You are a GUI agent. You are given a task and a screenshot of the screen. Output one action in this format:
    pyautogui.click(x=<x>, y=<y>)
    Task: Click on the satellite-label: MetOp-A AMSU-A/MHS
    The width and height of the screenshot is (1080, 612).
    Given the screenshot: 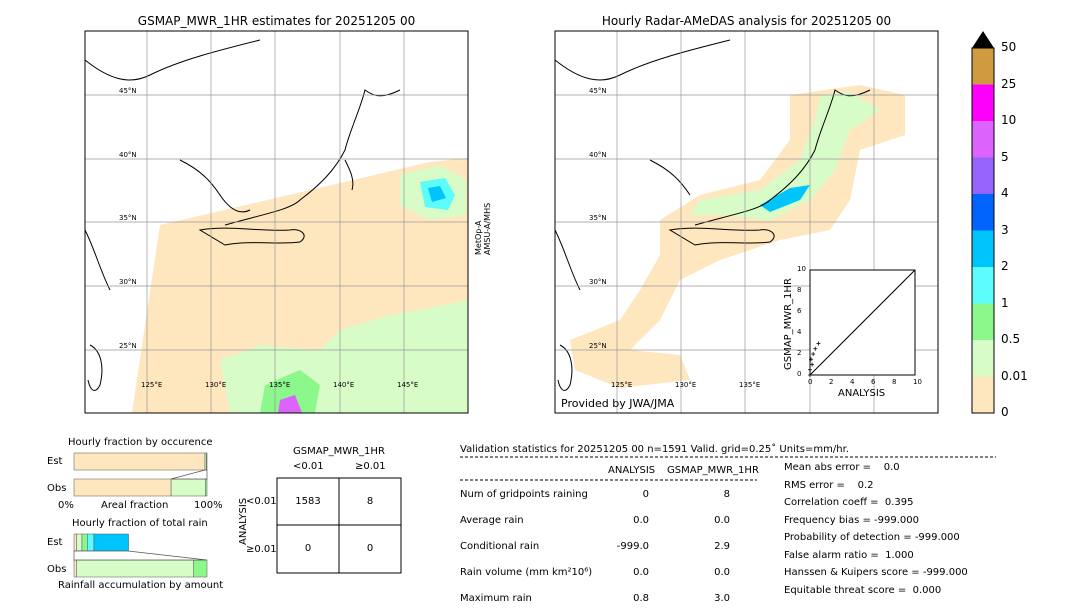 What is the action you would take?
    pyautogui.click(x=483, y=228)
    